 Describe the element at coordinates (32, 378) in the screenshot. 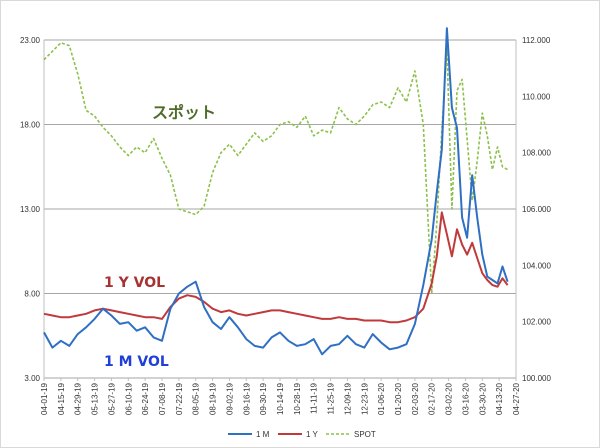

I see `left-tick-label: 3.00` at that location.